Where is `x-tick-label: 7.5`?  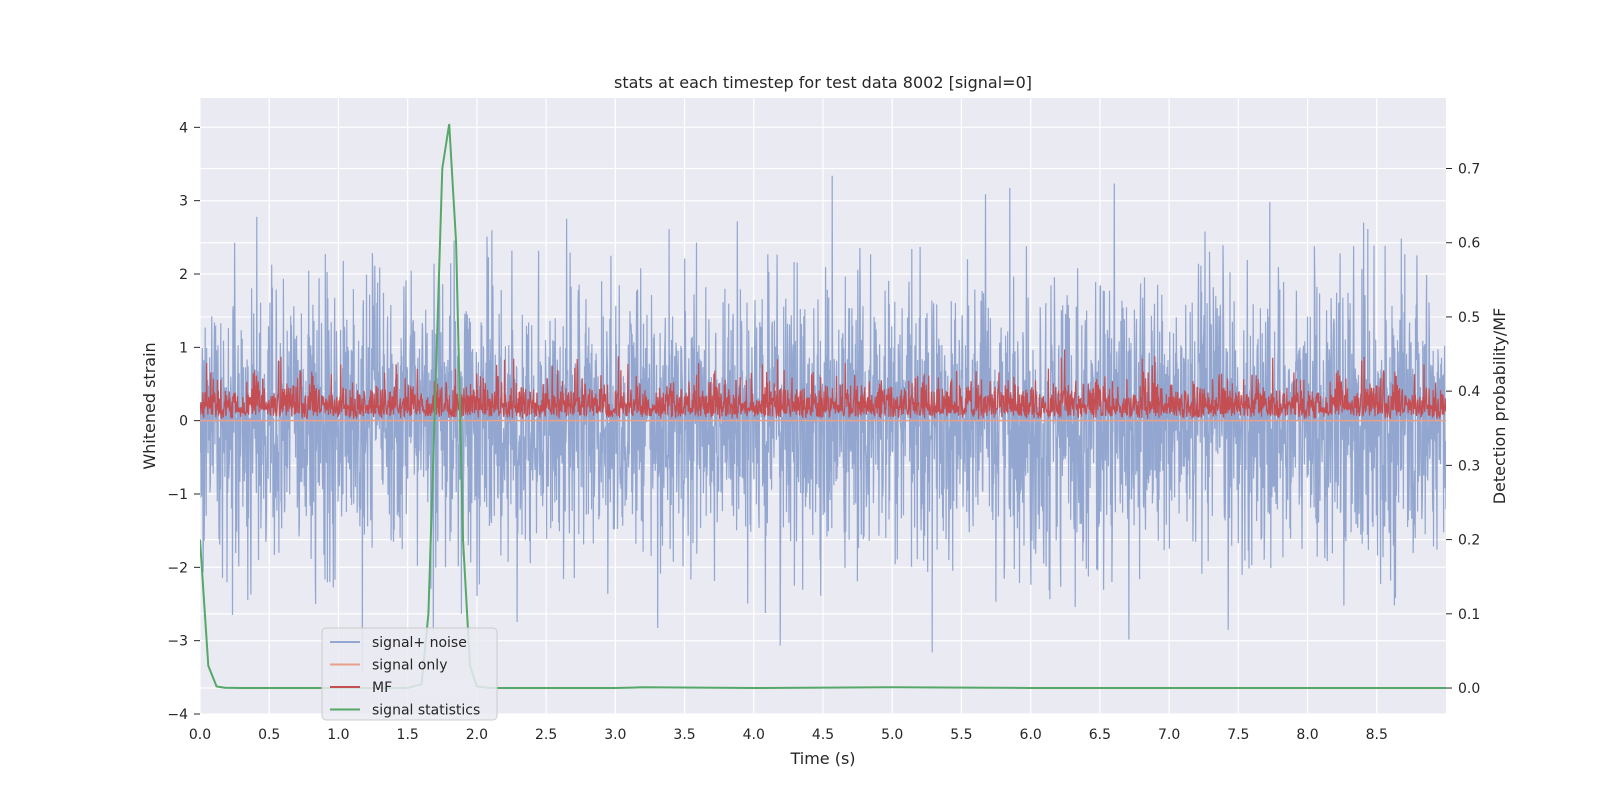 x-tick-label: 7.5 is located at coordinates (1238, 735).